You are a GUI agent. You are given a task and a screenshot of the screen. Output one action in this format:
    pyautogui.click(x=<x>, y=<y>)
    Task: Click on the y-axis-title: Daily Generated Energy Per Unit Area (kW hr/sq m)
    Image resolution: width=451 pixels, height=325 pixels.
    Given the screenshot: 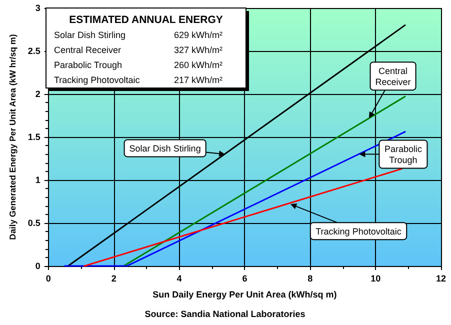 What is the action you would take?
    pyautogui.click(x=13, y=137)
    